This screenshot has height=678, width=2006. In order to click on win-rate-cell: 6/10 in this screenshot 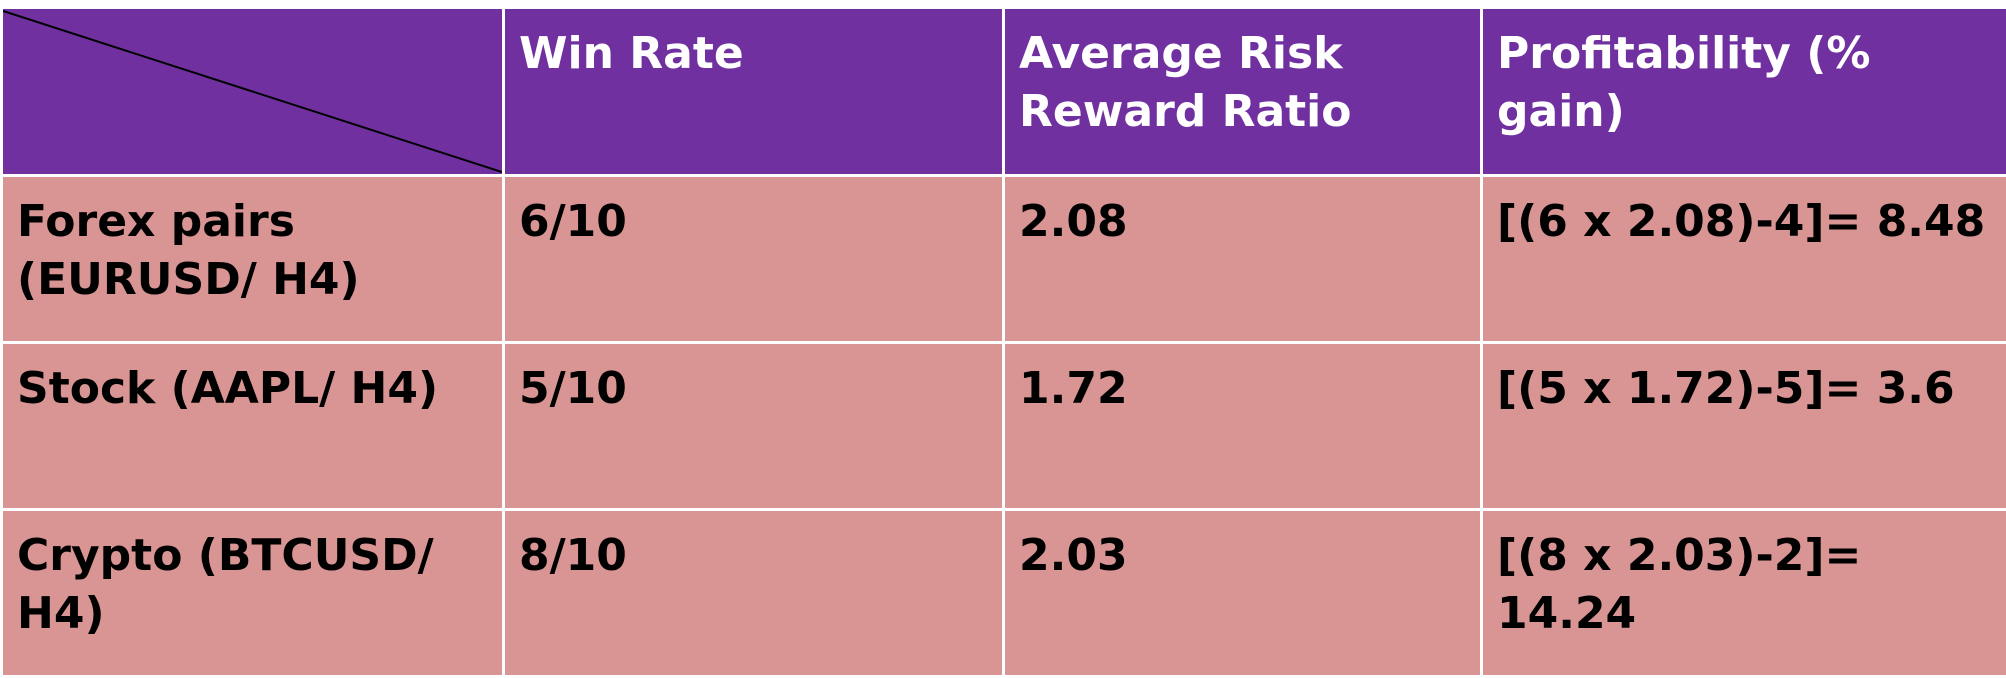, I will do `click(754, 259)`.